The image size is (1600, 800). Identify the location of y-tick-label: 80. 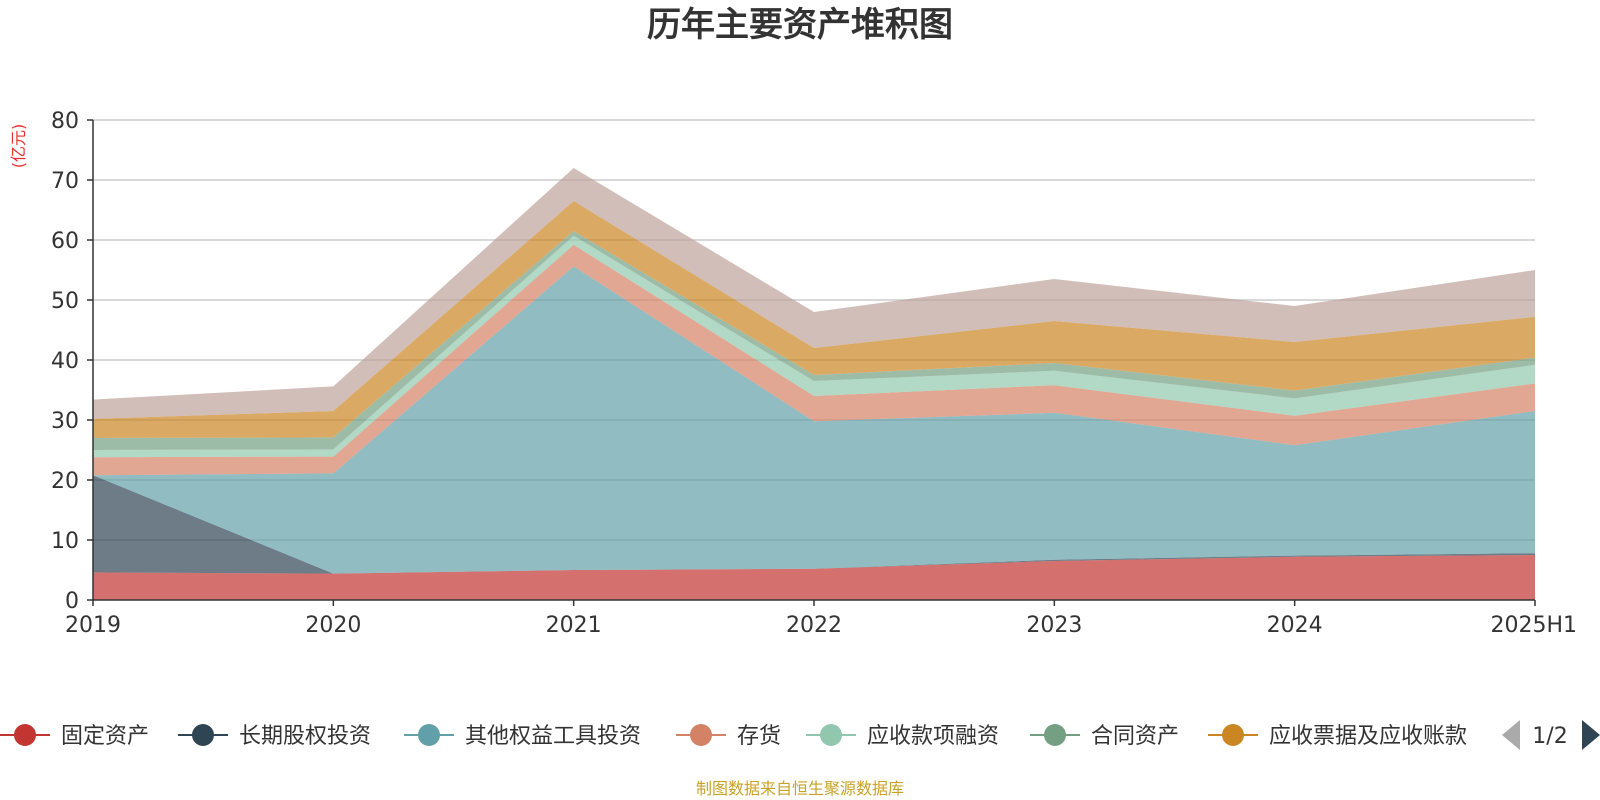
(65, 121).